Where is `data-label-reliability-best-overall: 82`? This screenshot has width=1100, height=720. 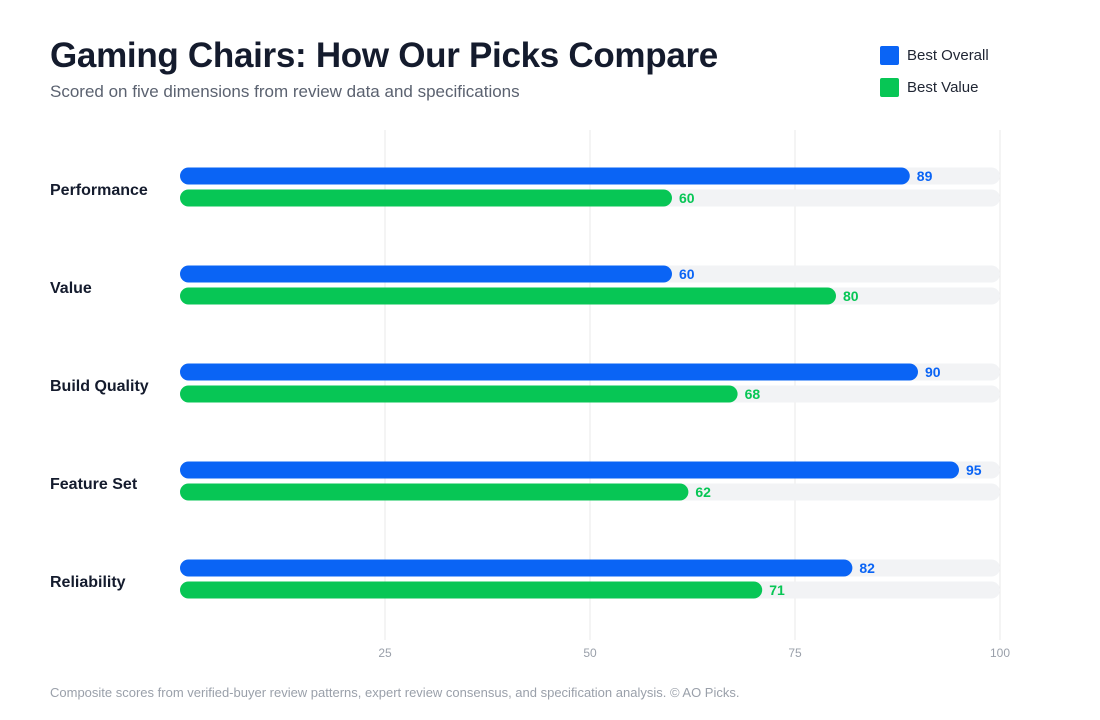 data-label-reliability-best-overall: 82 is located at coordinates (867, 568).